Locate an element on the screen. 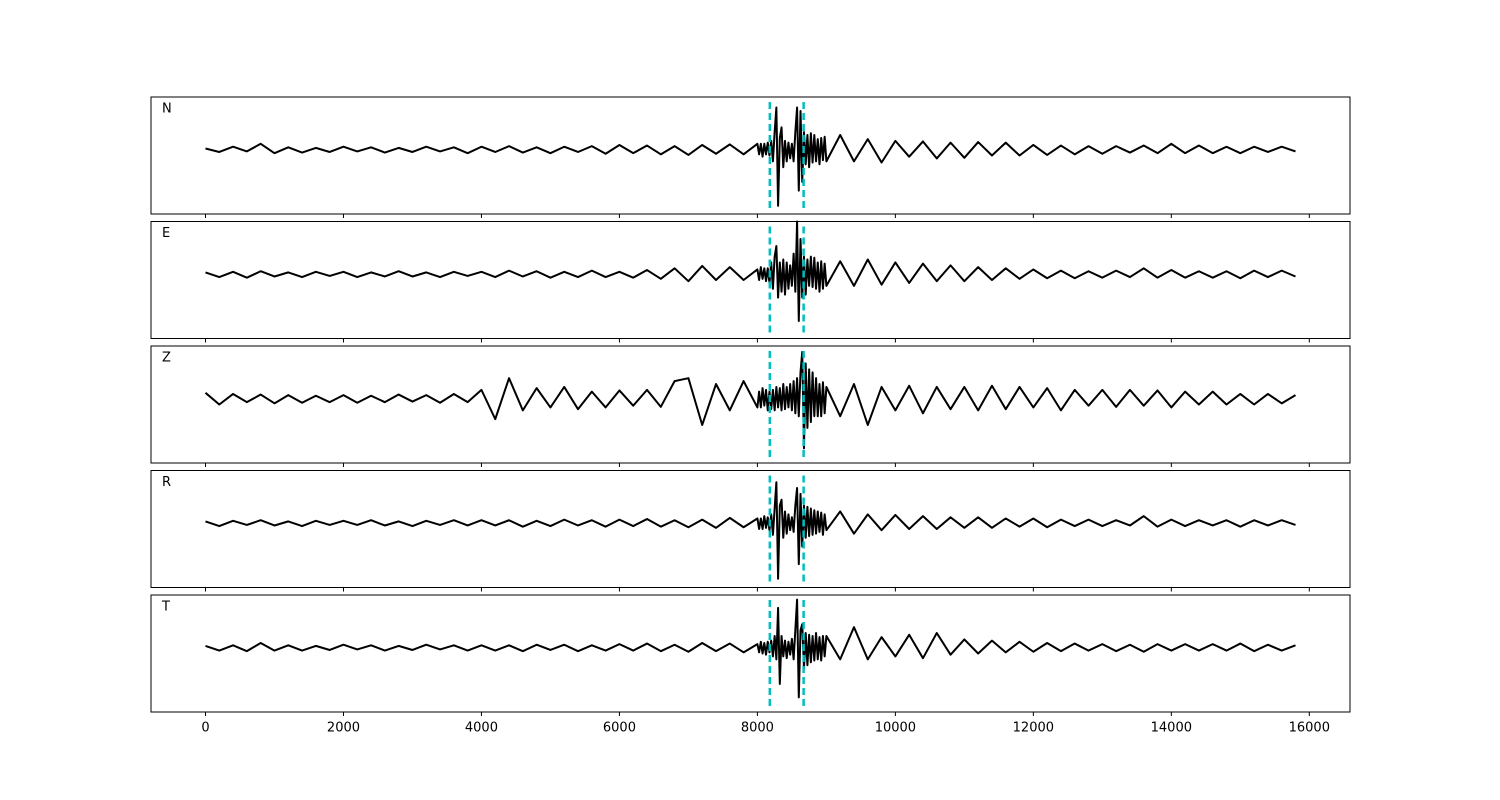  panel-label: T is located at coordinates (165, 607).